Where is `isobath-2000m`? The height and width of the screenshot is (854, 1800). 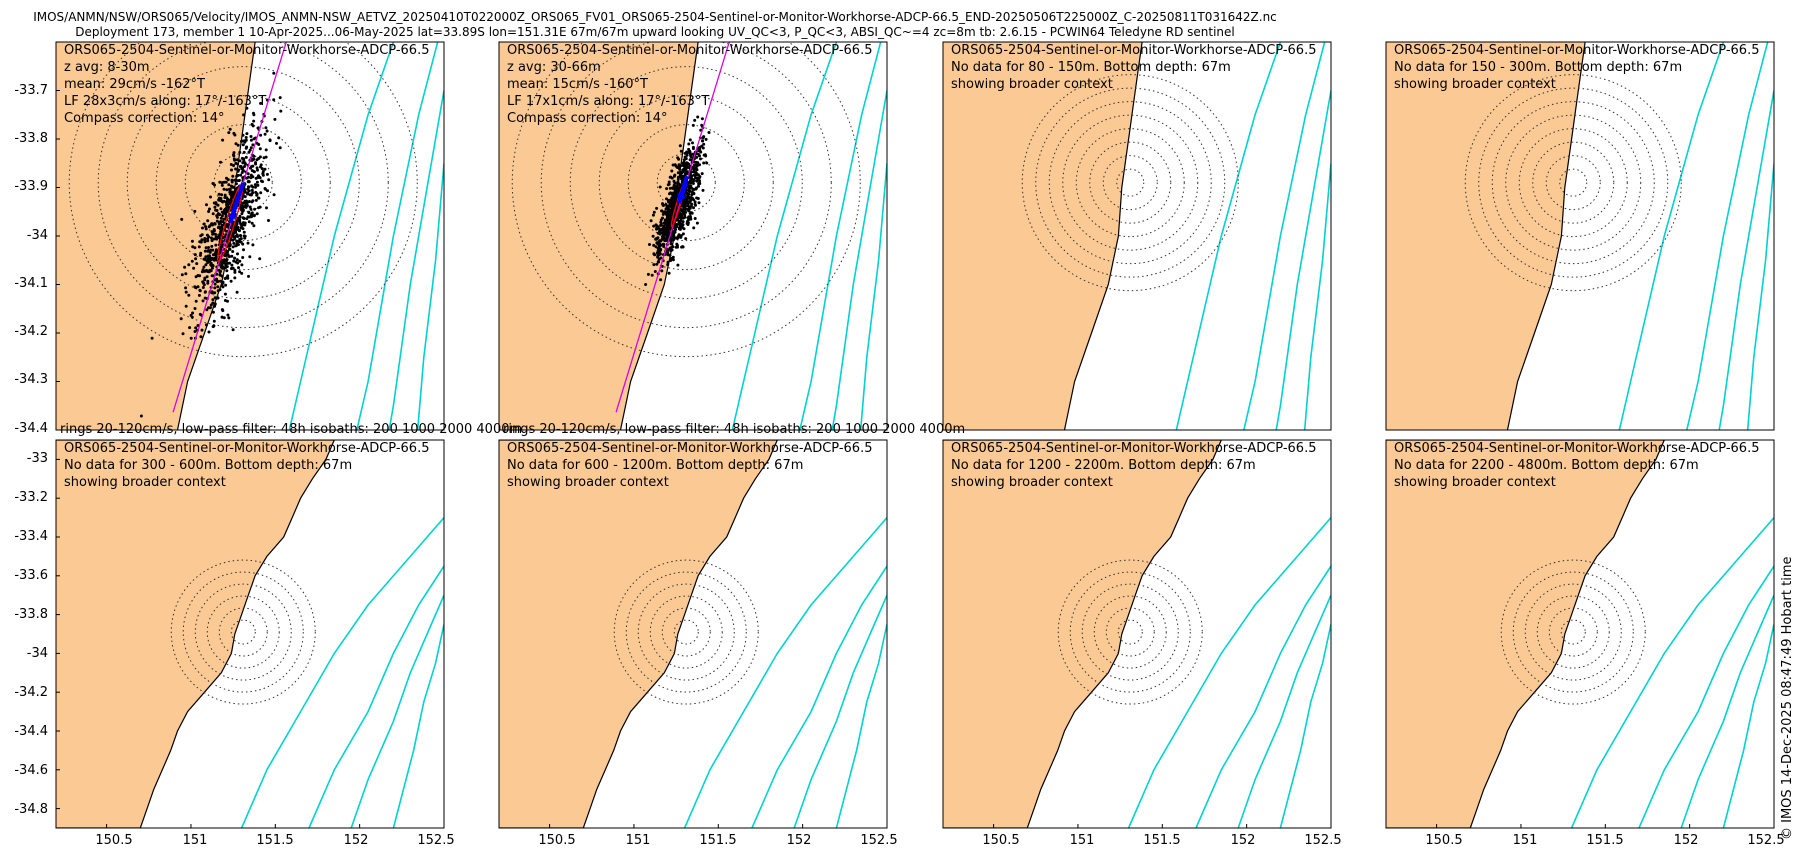
isobath-2000m is located at coordinates (840, 711).